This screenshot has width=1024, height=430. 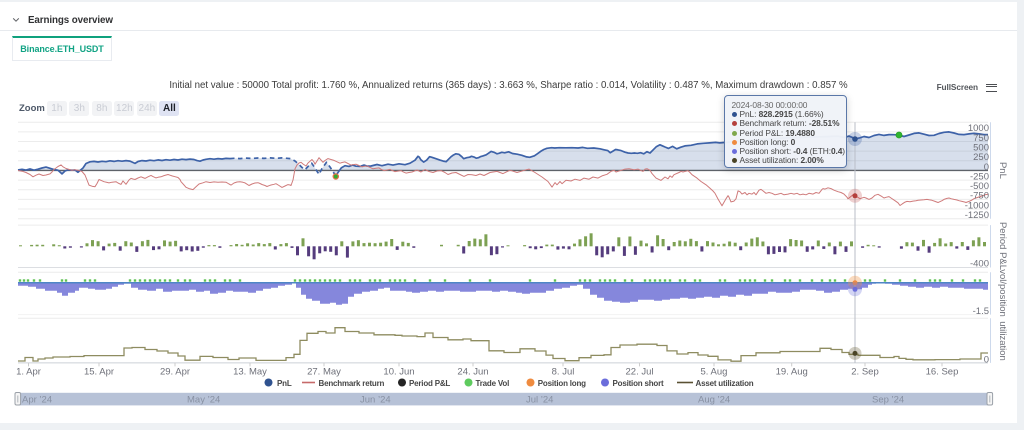 I want to click on svg-text: utilization, so click(x=1002, y=341).